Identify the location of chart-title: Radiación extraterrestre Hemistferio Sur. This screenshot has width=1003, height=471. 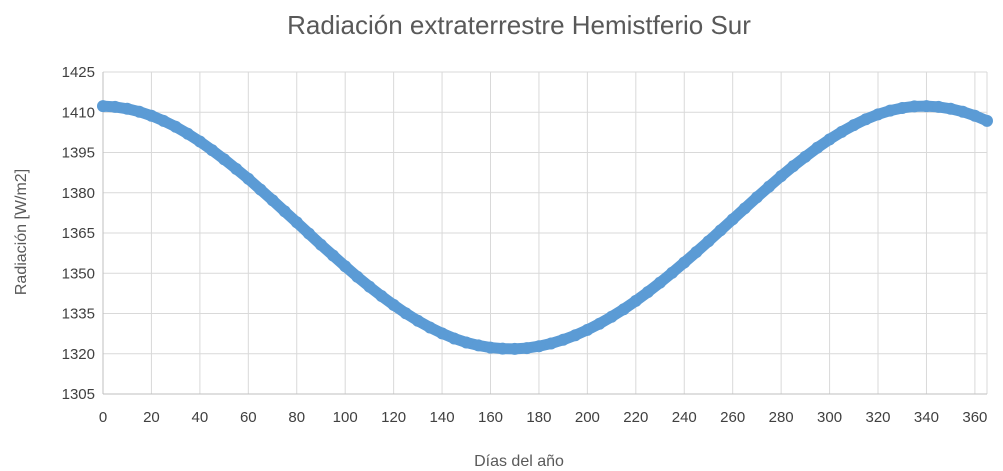
(519, 25).